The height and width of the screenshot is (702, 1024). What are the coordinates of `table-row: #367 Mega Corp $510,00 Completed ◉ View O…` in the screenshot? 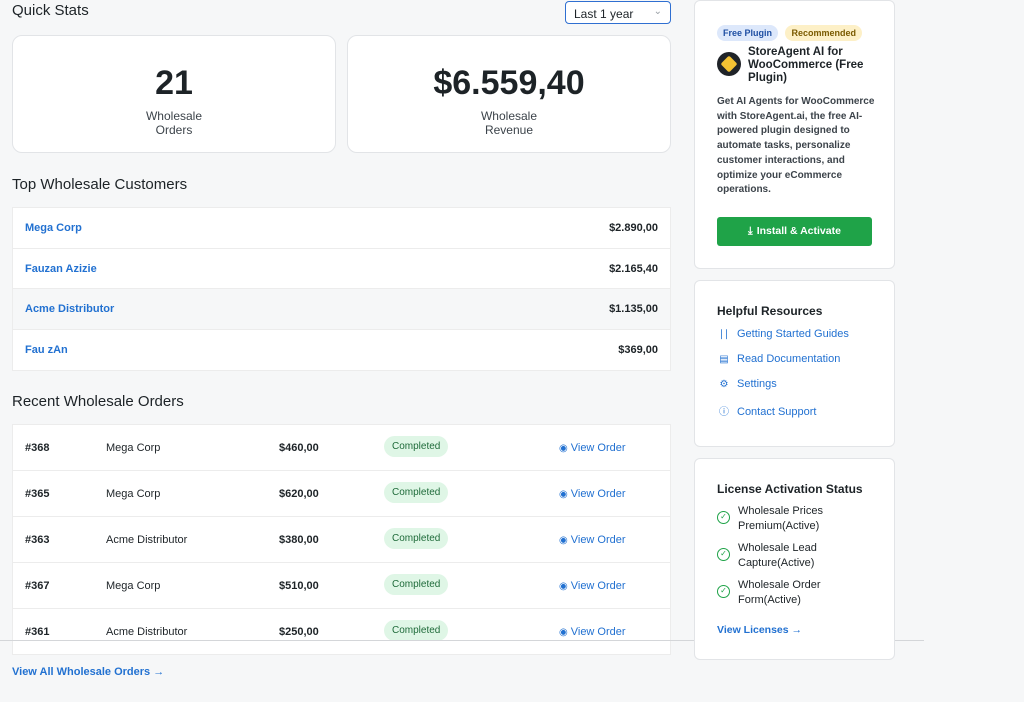 It's located at (341, 586).